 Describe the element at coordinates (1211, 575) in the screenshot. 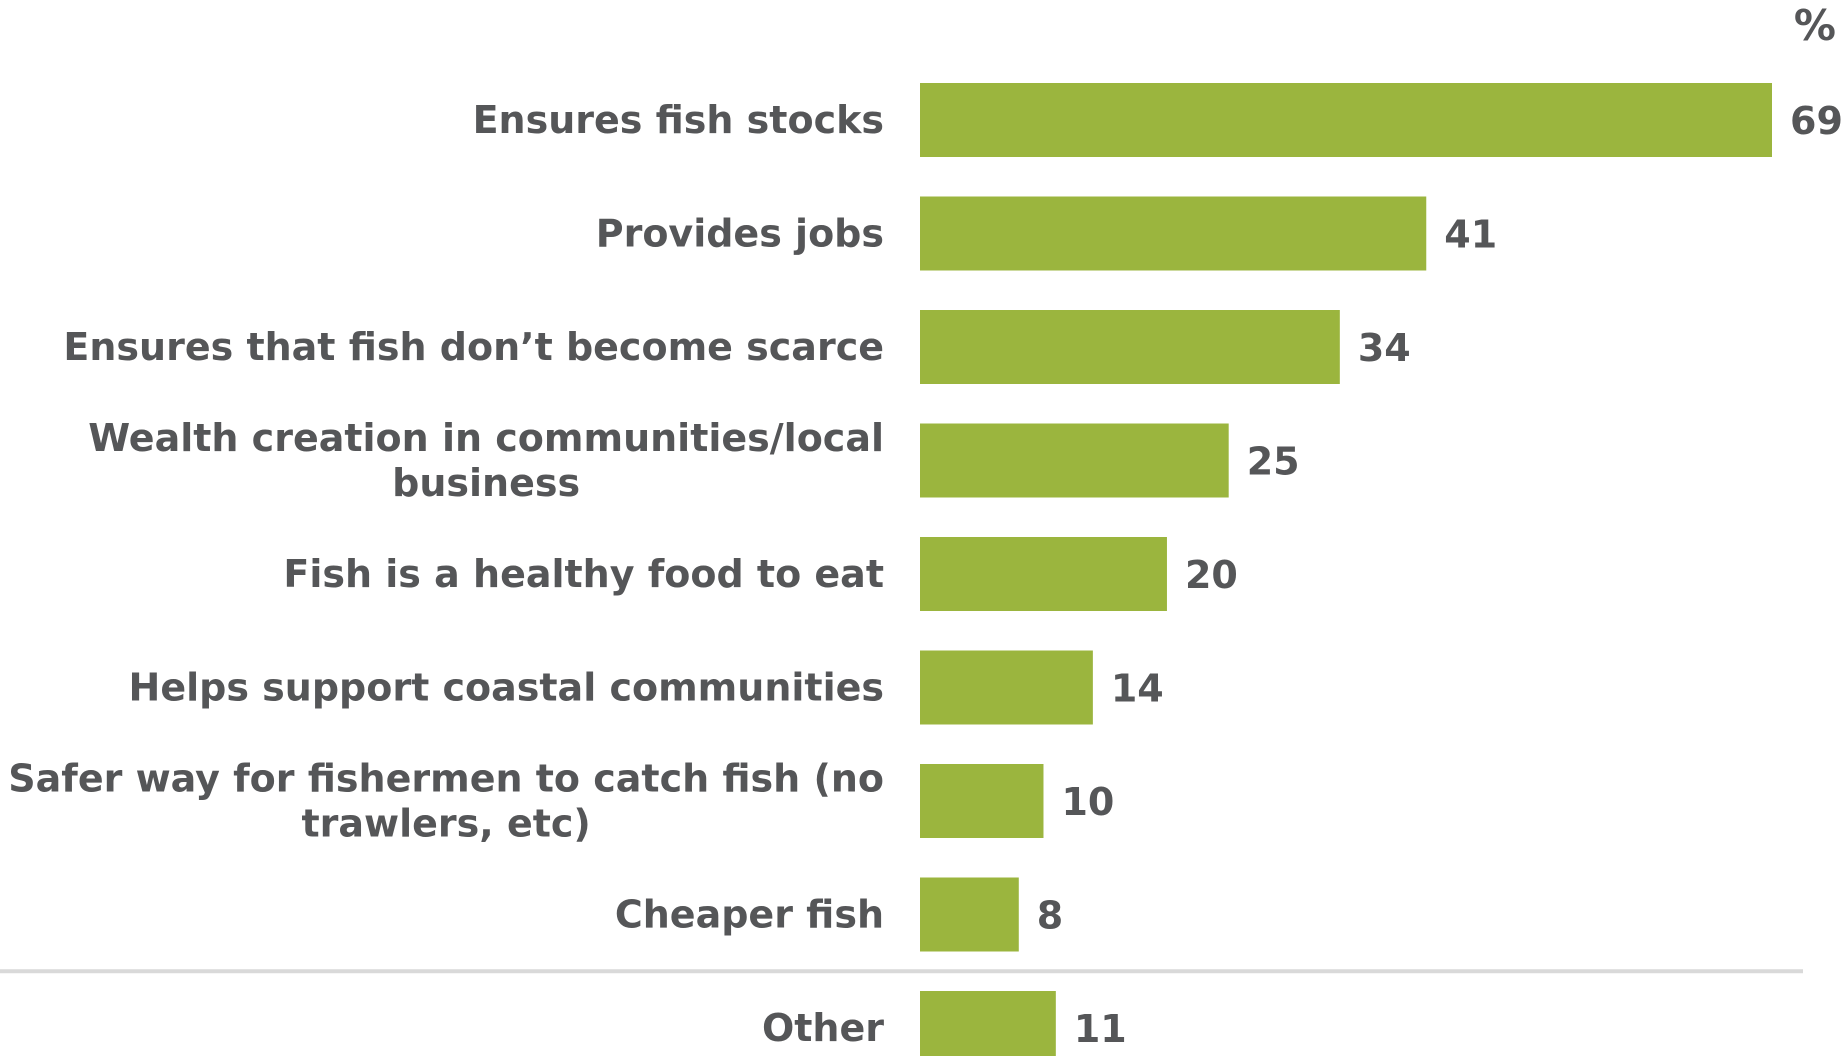

I see `value-label: 20` at that location.